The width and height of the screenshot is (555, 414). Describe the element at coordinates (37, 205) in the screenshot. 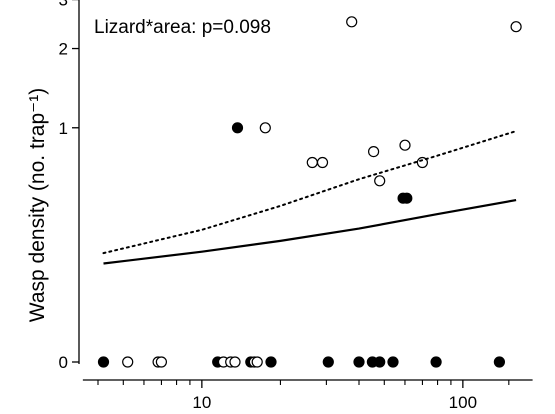

I see `y-axis-title: Wasp density (no. trap⁻¹)` at that location.